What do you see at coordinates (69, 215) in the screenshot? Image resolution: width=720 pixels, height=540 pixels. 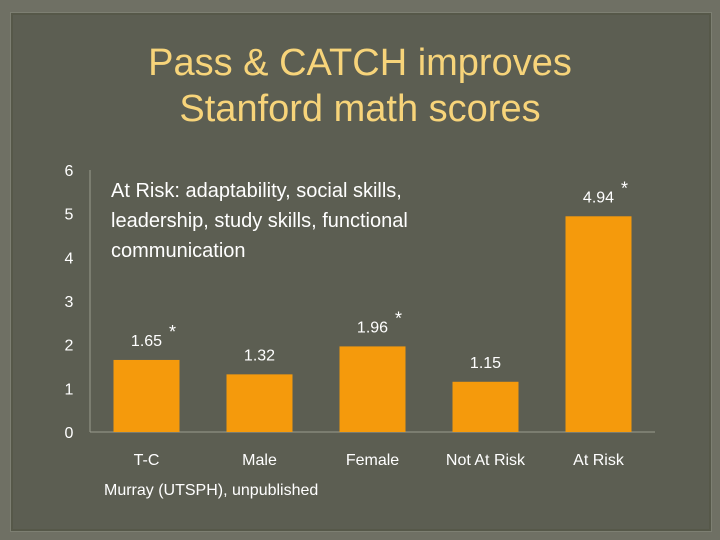 I see `y-tick-label: 5` at bounding box center [69, 215].